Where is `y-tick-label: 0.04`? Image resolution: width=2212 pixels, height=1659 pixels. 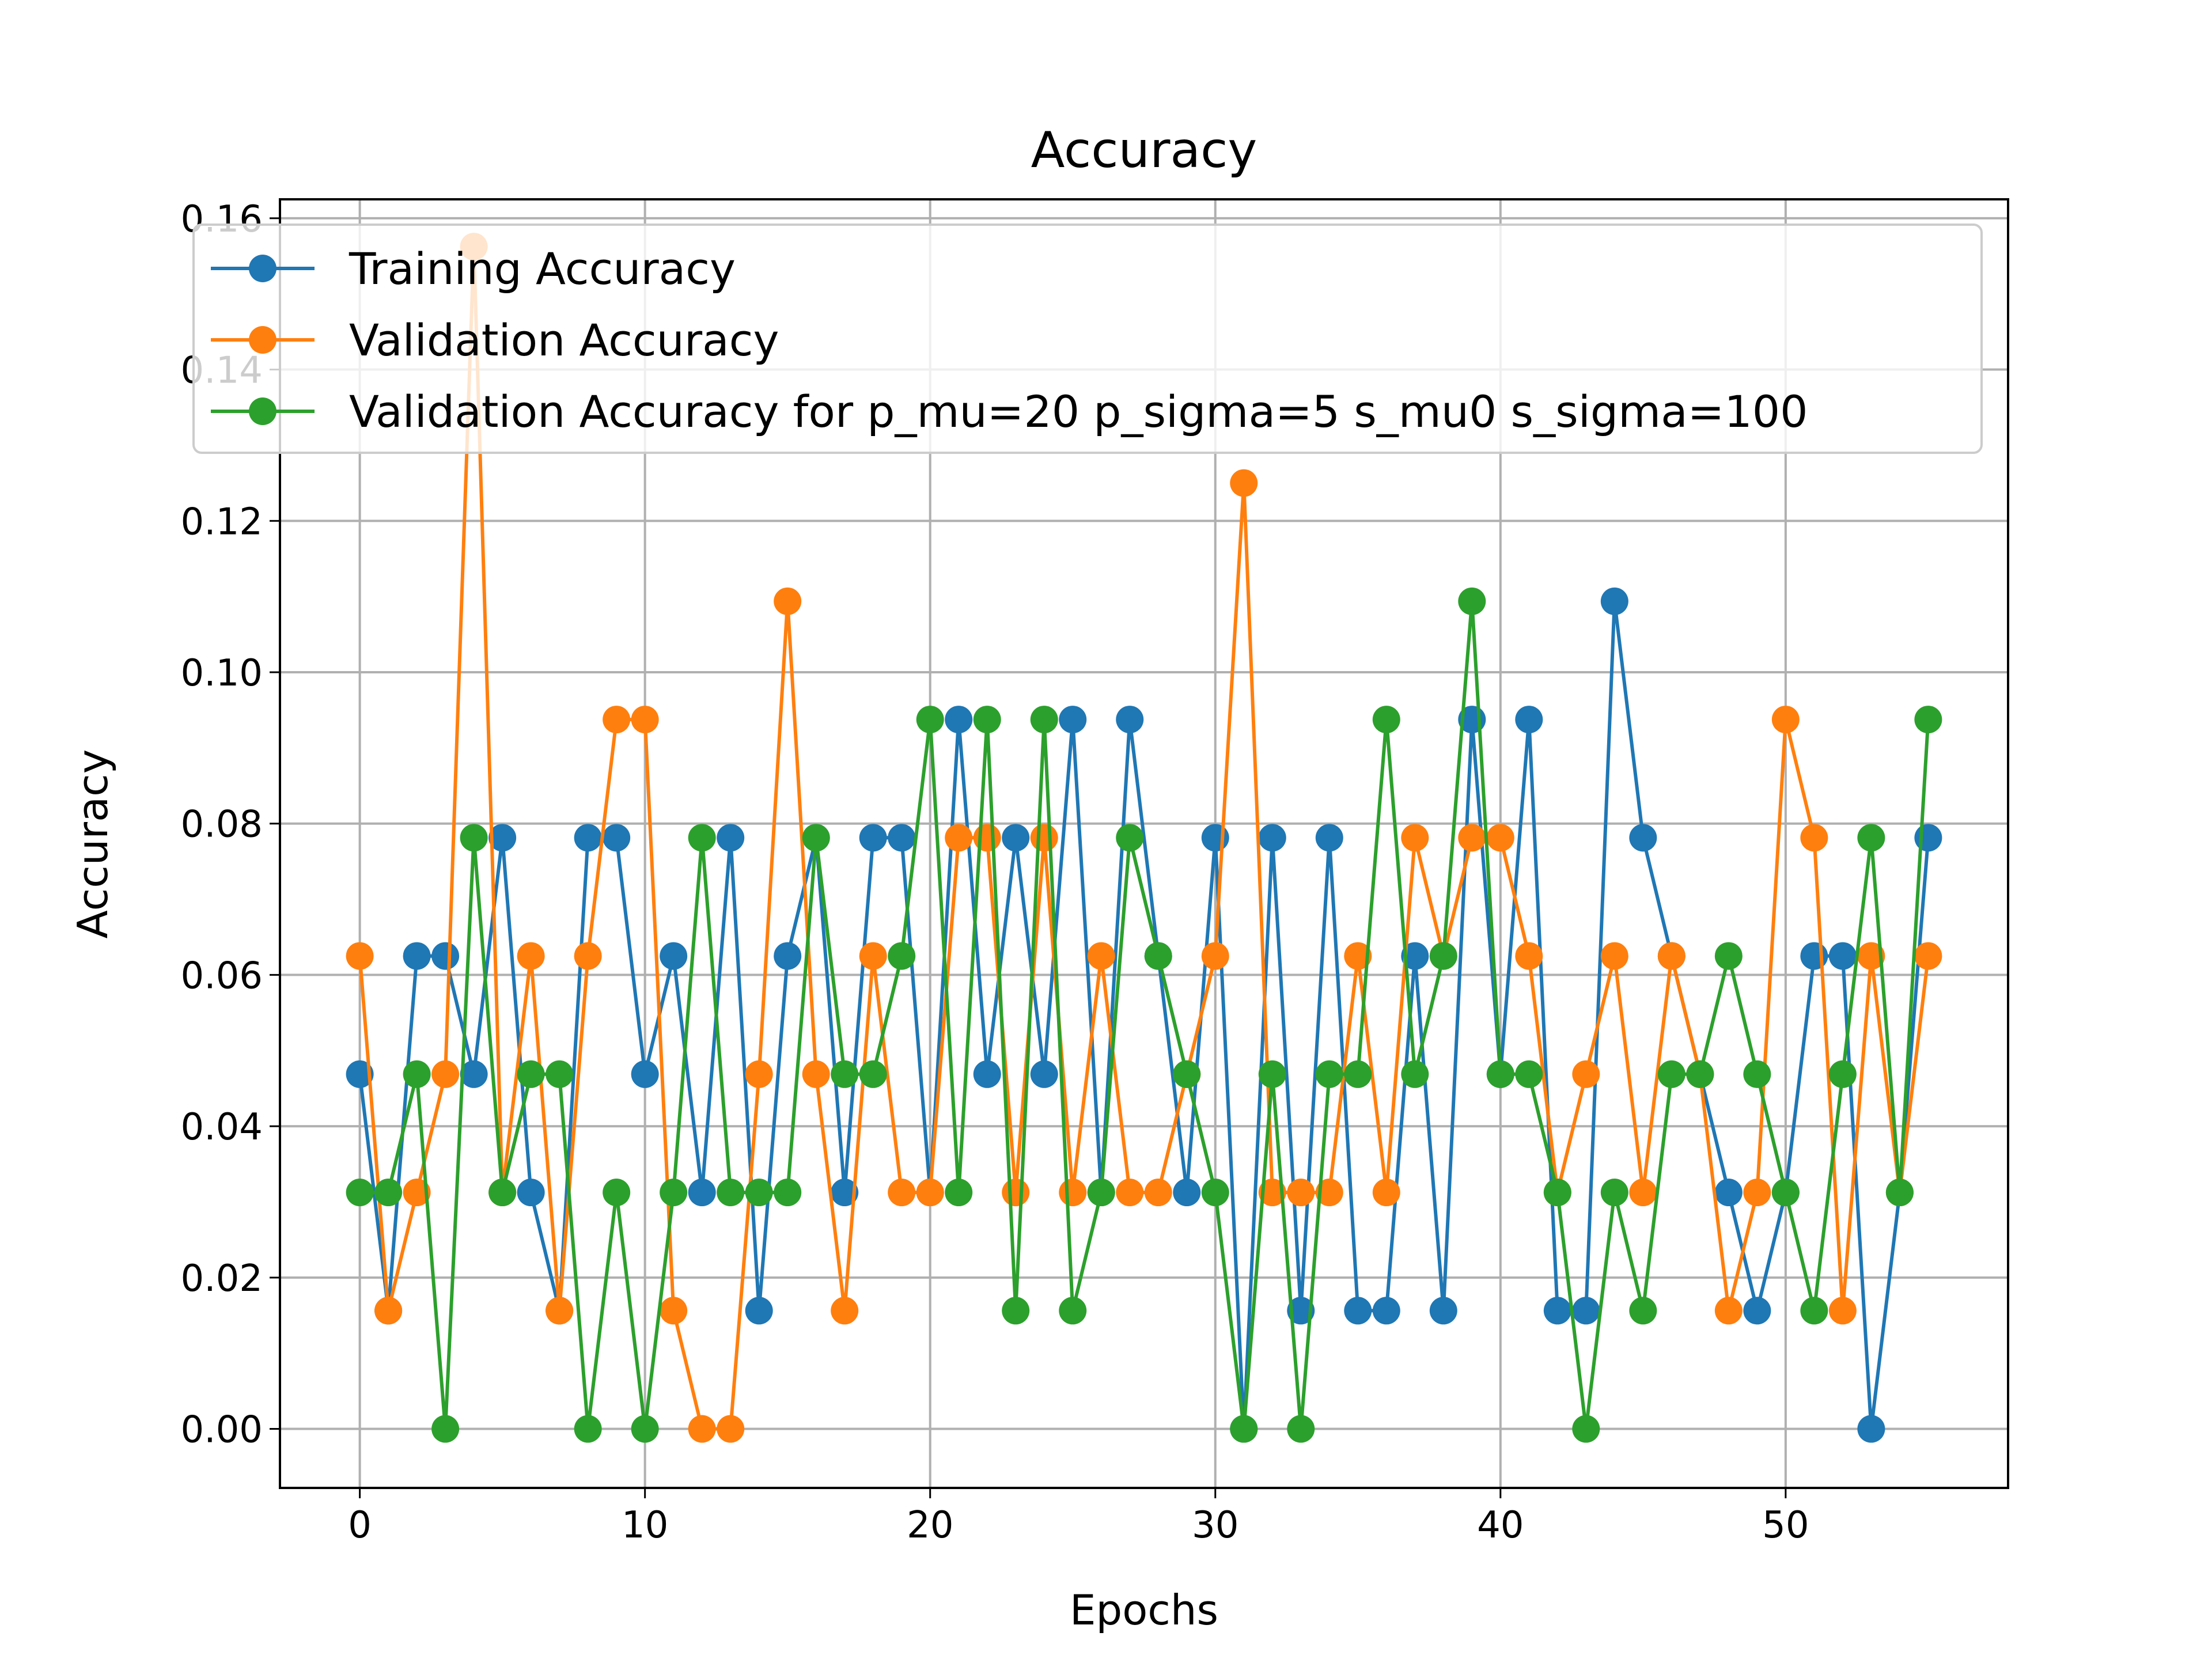
y-tick-label: 0.04 is located at coordinates (222, 1127).